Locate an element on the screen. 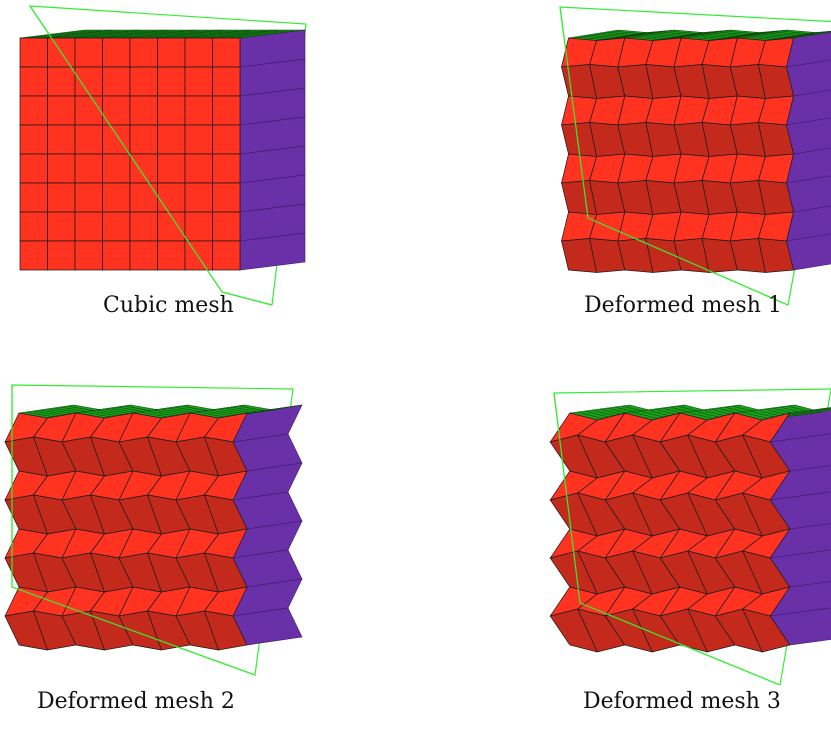  caption-deformed-mesh-1: Deformed mesh 1 is located at coordinates (683, 305).